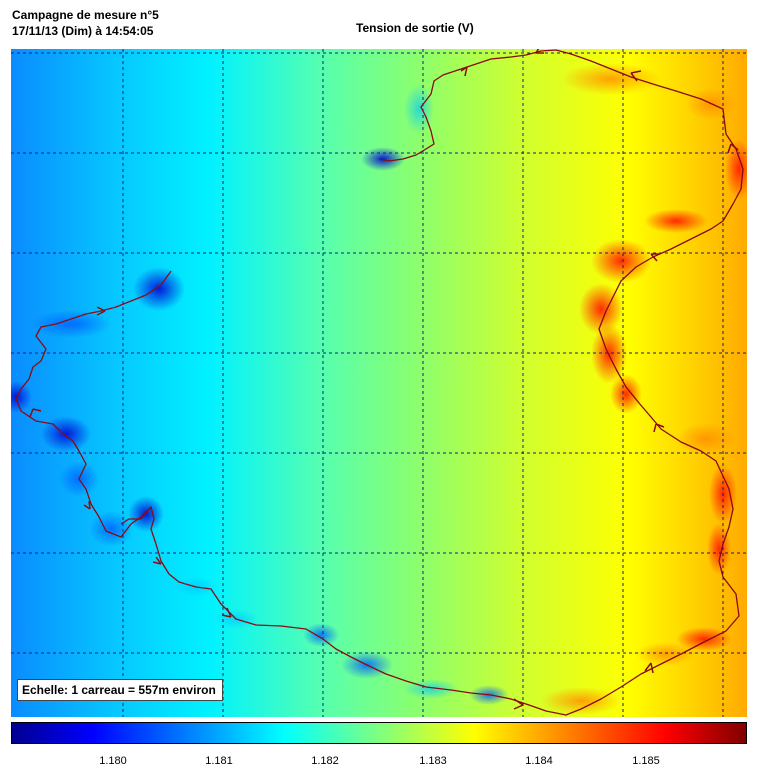 Image resolution: width=760 pixels, height=767 pixels. What do you see at coordinates (120, 690) in the screenshot?
I see `scale-label: Echelle: 1 carreau = 557m environ` at bounding box center [120, 690].